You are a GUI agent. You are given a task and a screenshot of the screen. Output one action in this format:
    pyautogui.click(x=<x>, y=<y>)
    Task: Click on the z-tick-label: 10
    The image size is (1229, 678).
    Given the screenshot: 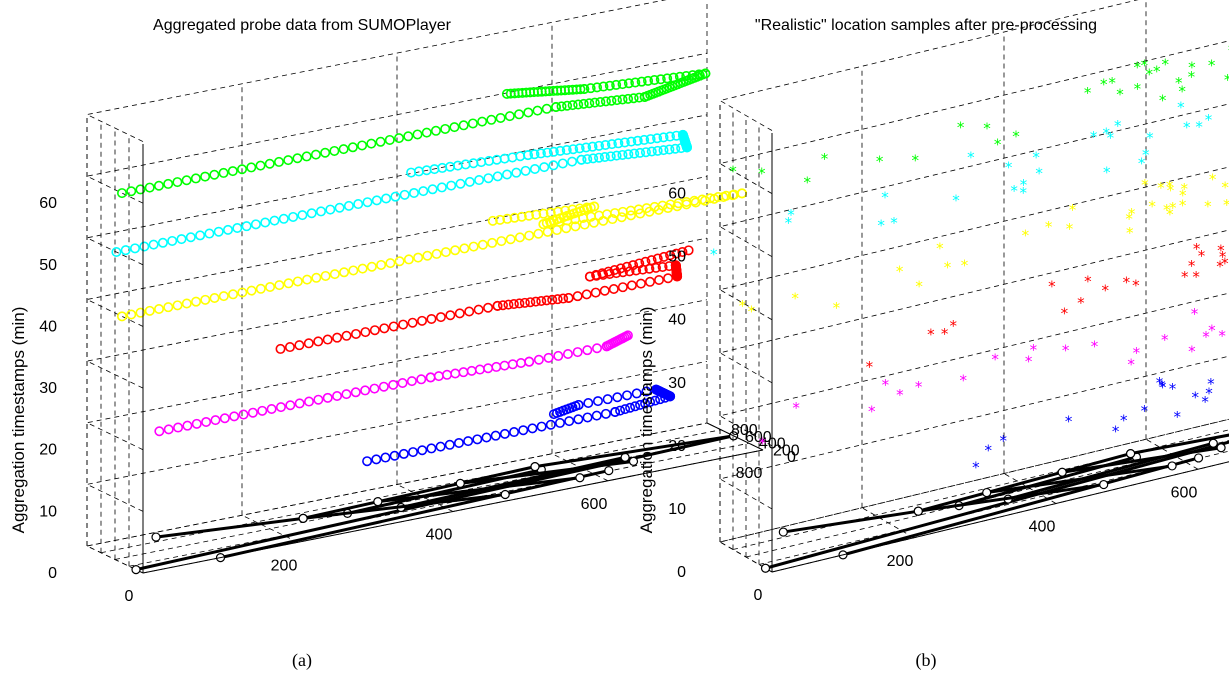 What is the action you would take?
    pyautogui.click(x=677, y=509)
    